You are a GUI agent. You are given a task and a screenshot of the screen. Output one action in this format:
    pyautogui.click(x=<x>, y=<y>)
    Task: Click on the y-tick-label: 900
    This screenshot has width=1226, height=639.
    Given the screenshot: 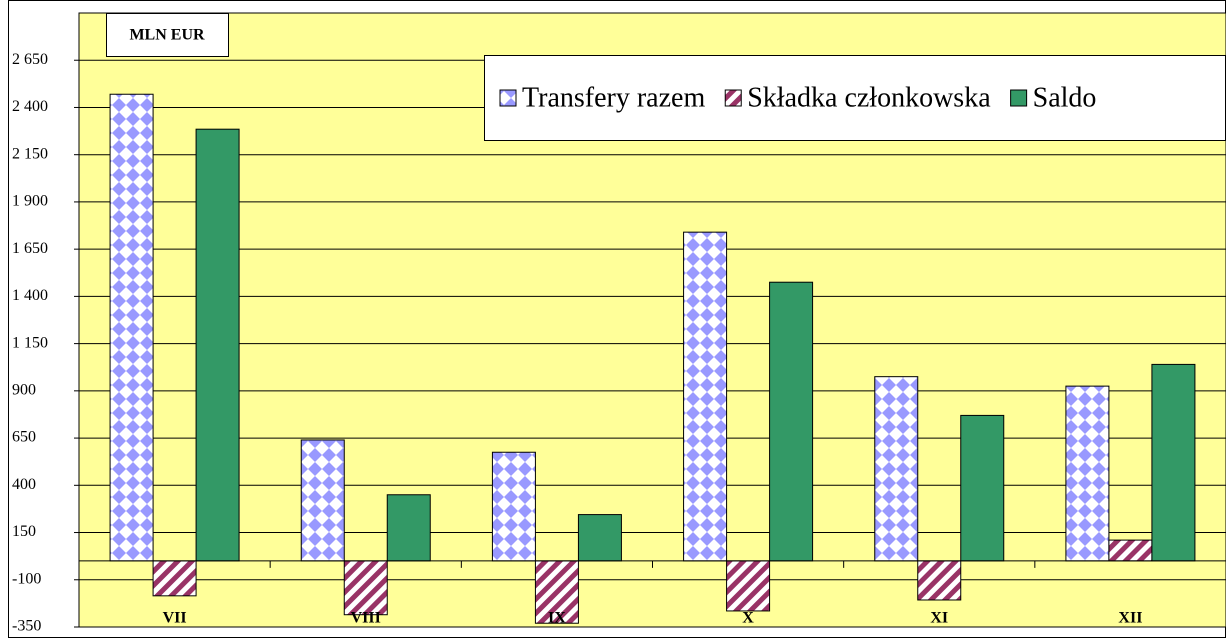 What is the action you would take?
    pyautogui.click(x=24, y=390)
    